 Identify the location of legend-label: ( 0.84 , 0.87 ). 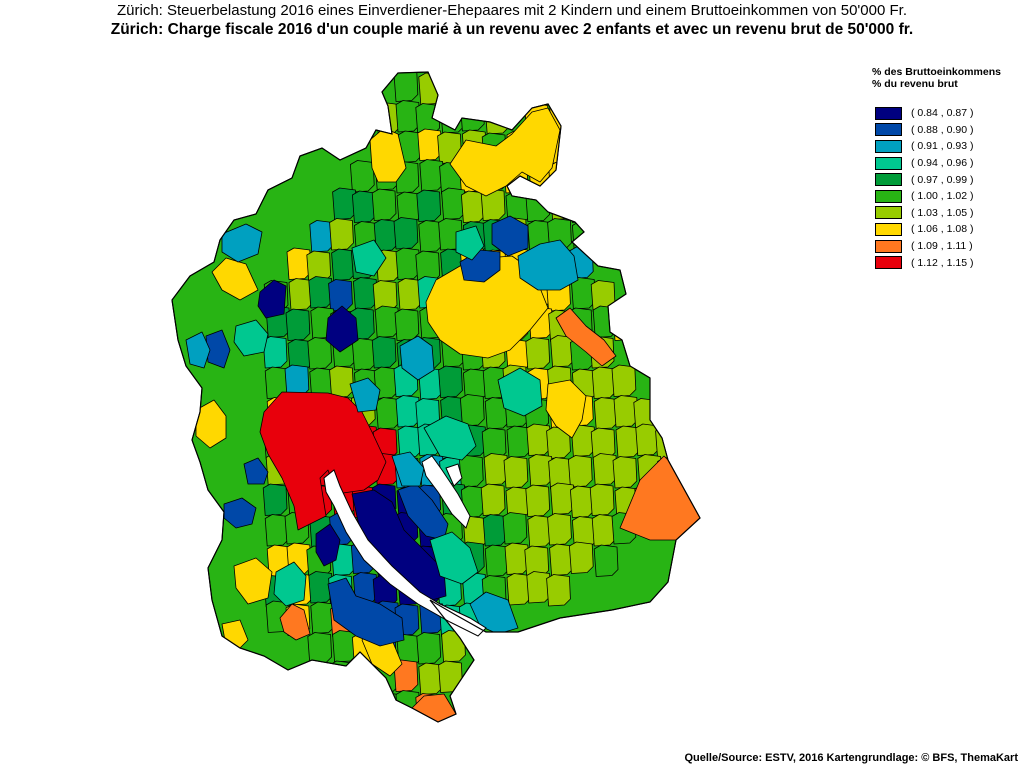
(942, 113).